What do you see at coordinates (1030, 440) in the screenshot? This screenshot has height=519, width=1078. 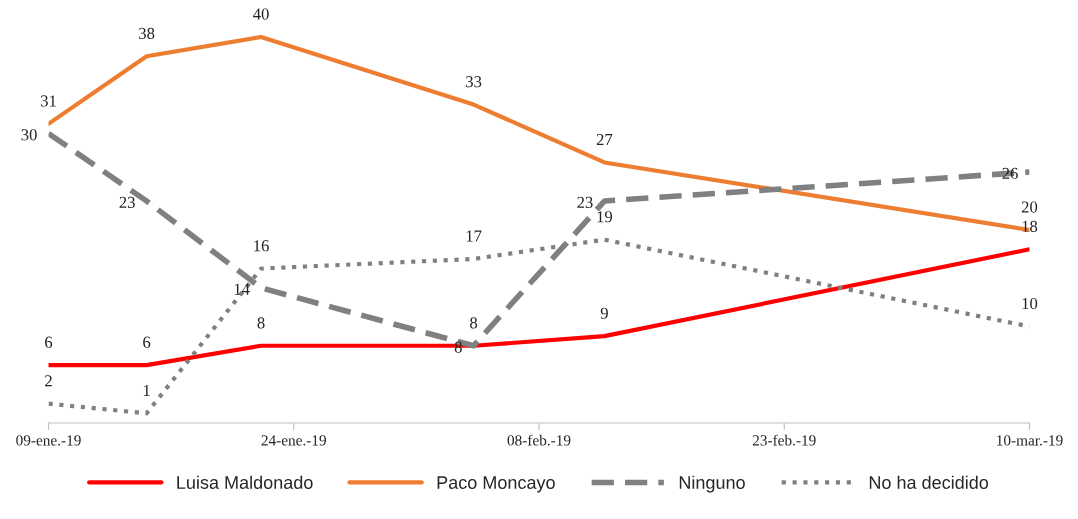 I see `x-tick-label: 10-mar.-19` at bounding box center [1030, 440].